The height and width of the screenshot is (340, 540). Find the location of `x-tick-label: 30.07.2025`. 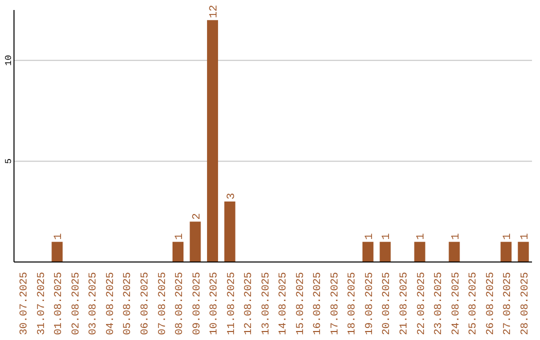

x-tick-label: 30.07.2025 is located at coordinates (24, 304).